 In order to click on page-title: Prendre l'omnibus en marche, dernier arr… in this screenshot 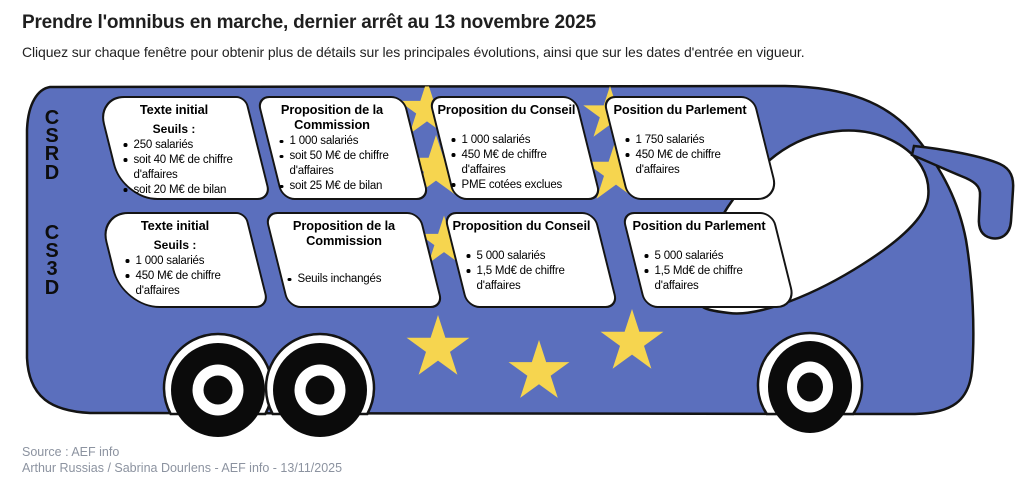, I will do `click(309, 22)`.